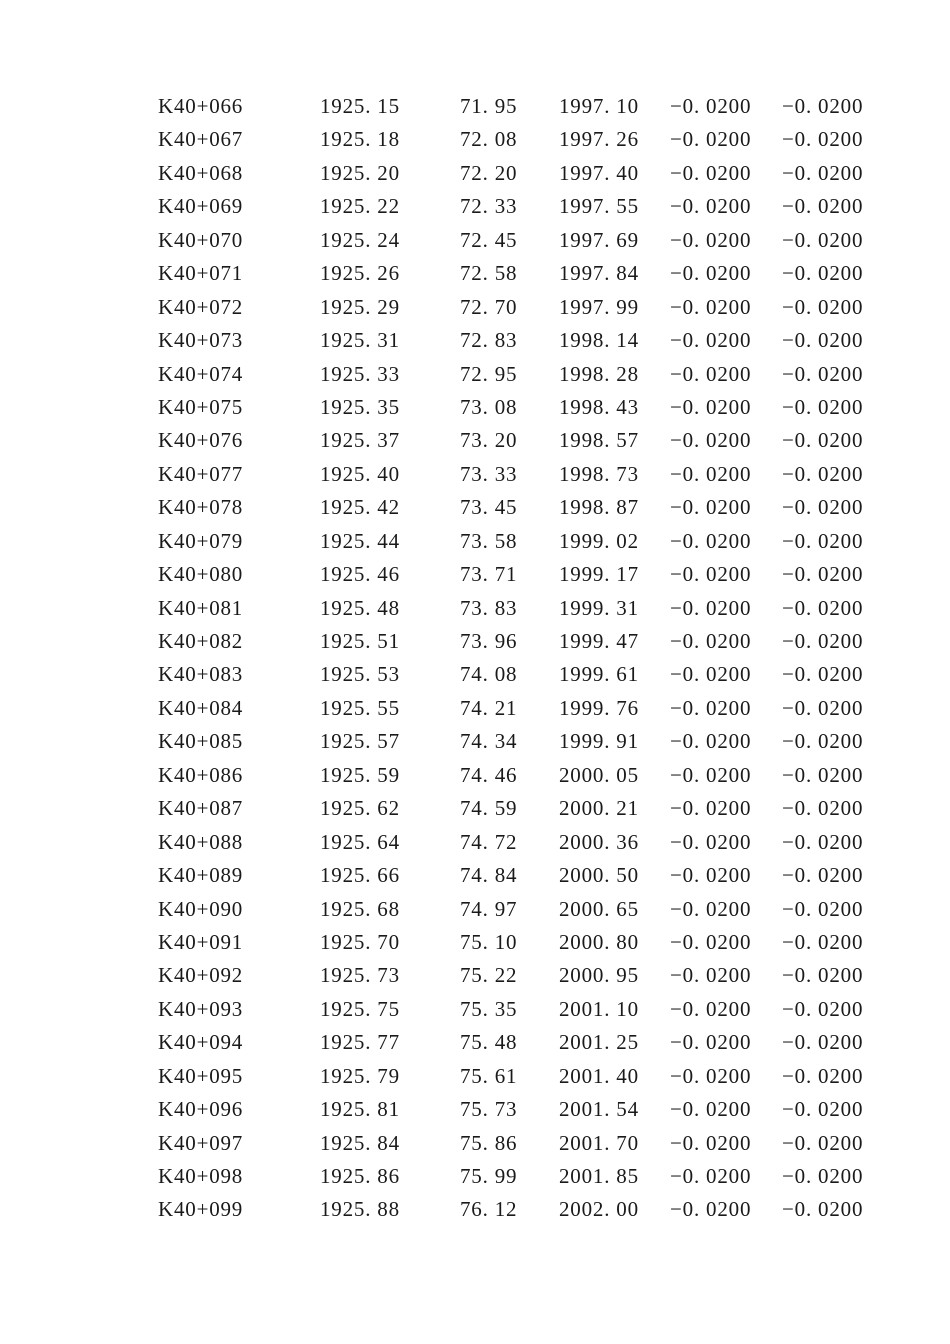 Image resolution: width=950 pixels, height=1344 pixels. What do you see at coordinates (599, 139) in the screenshot?
I see `value-cell: 1997. 26` at bounding box center [599, 139].